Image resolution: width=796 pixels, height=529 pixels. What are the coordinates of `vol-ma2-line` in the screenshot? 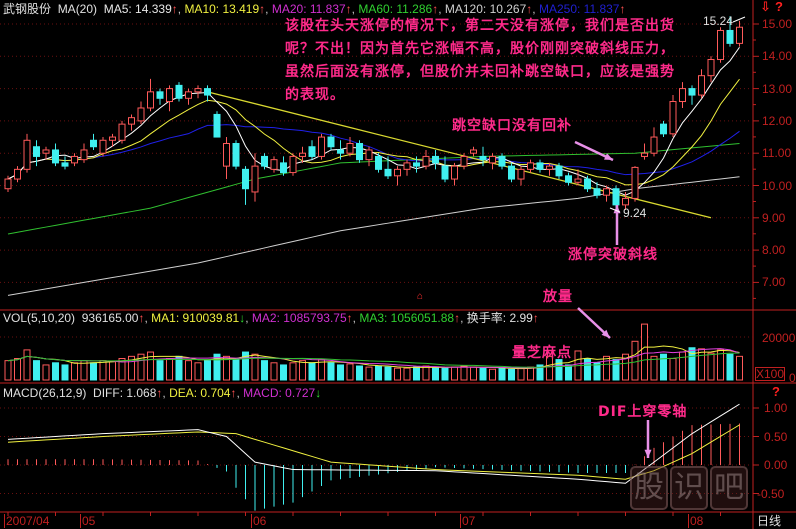 It's located at (373, 358).